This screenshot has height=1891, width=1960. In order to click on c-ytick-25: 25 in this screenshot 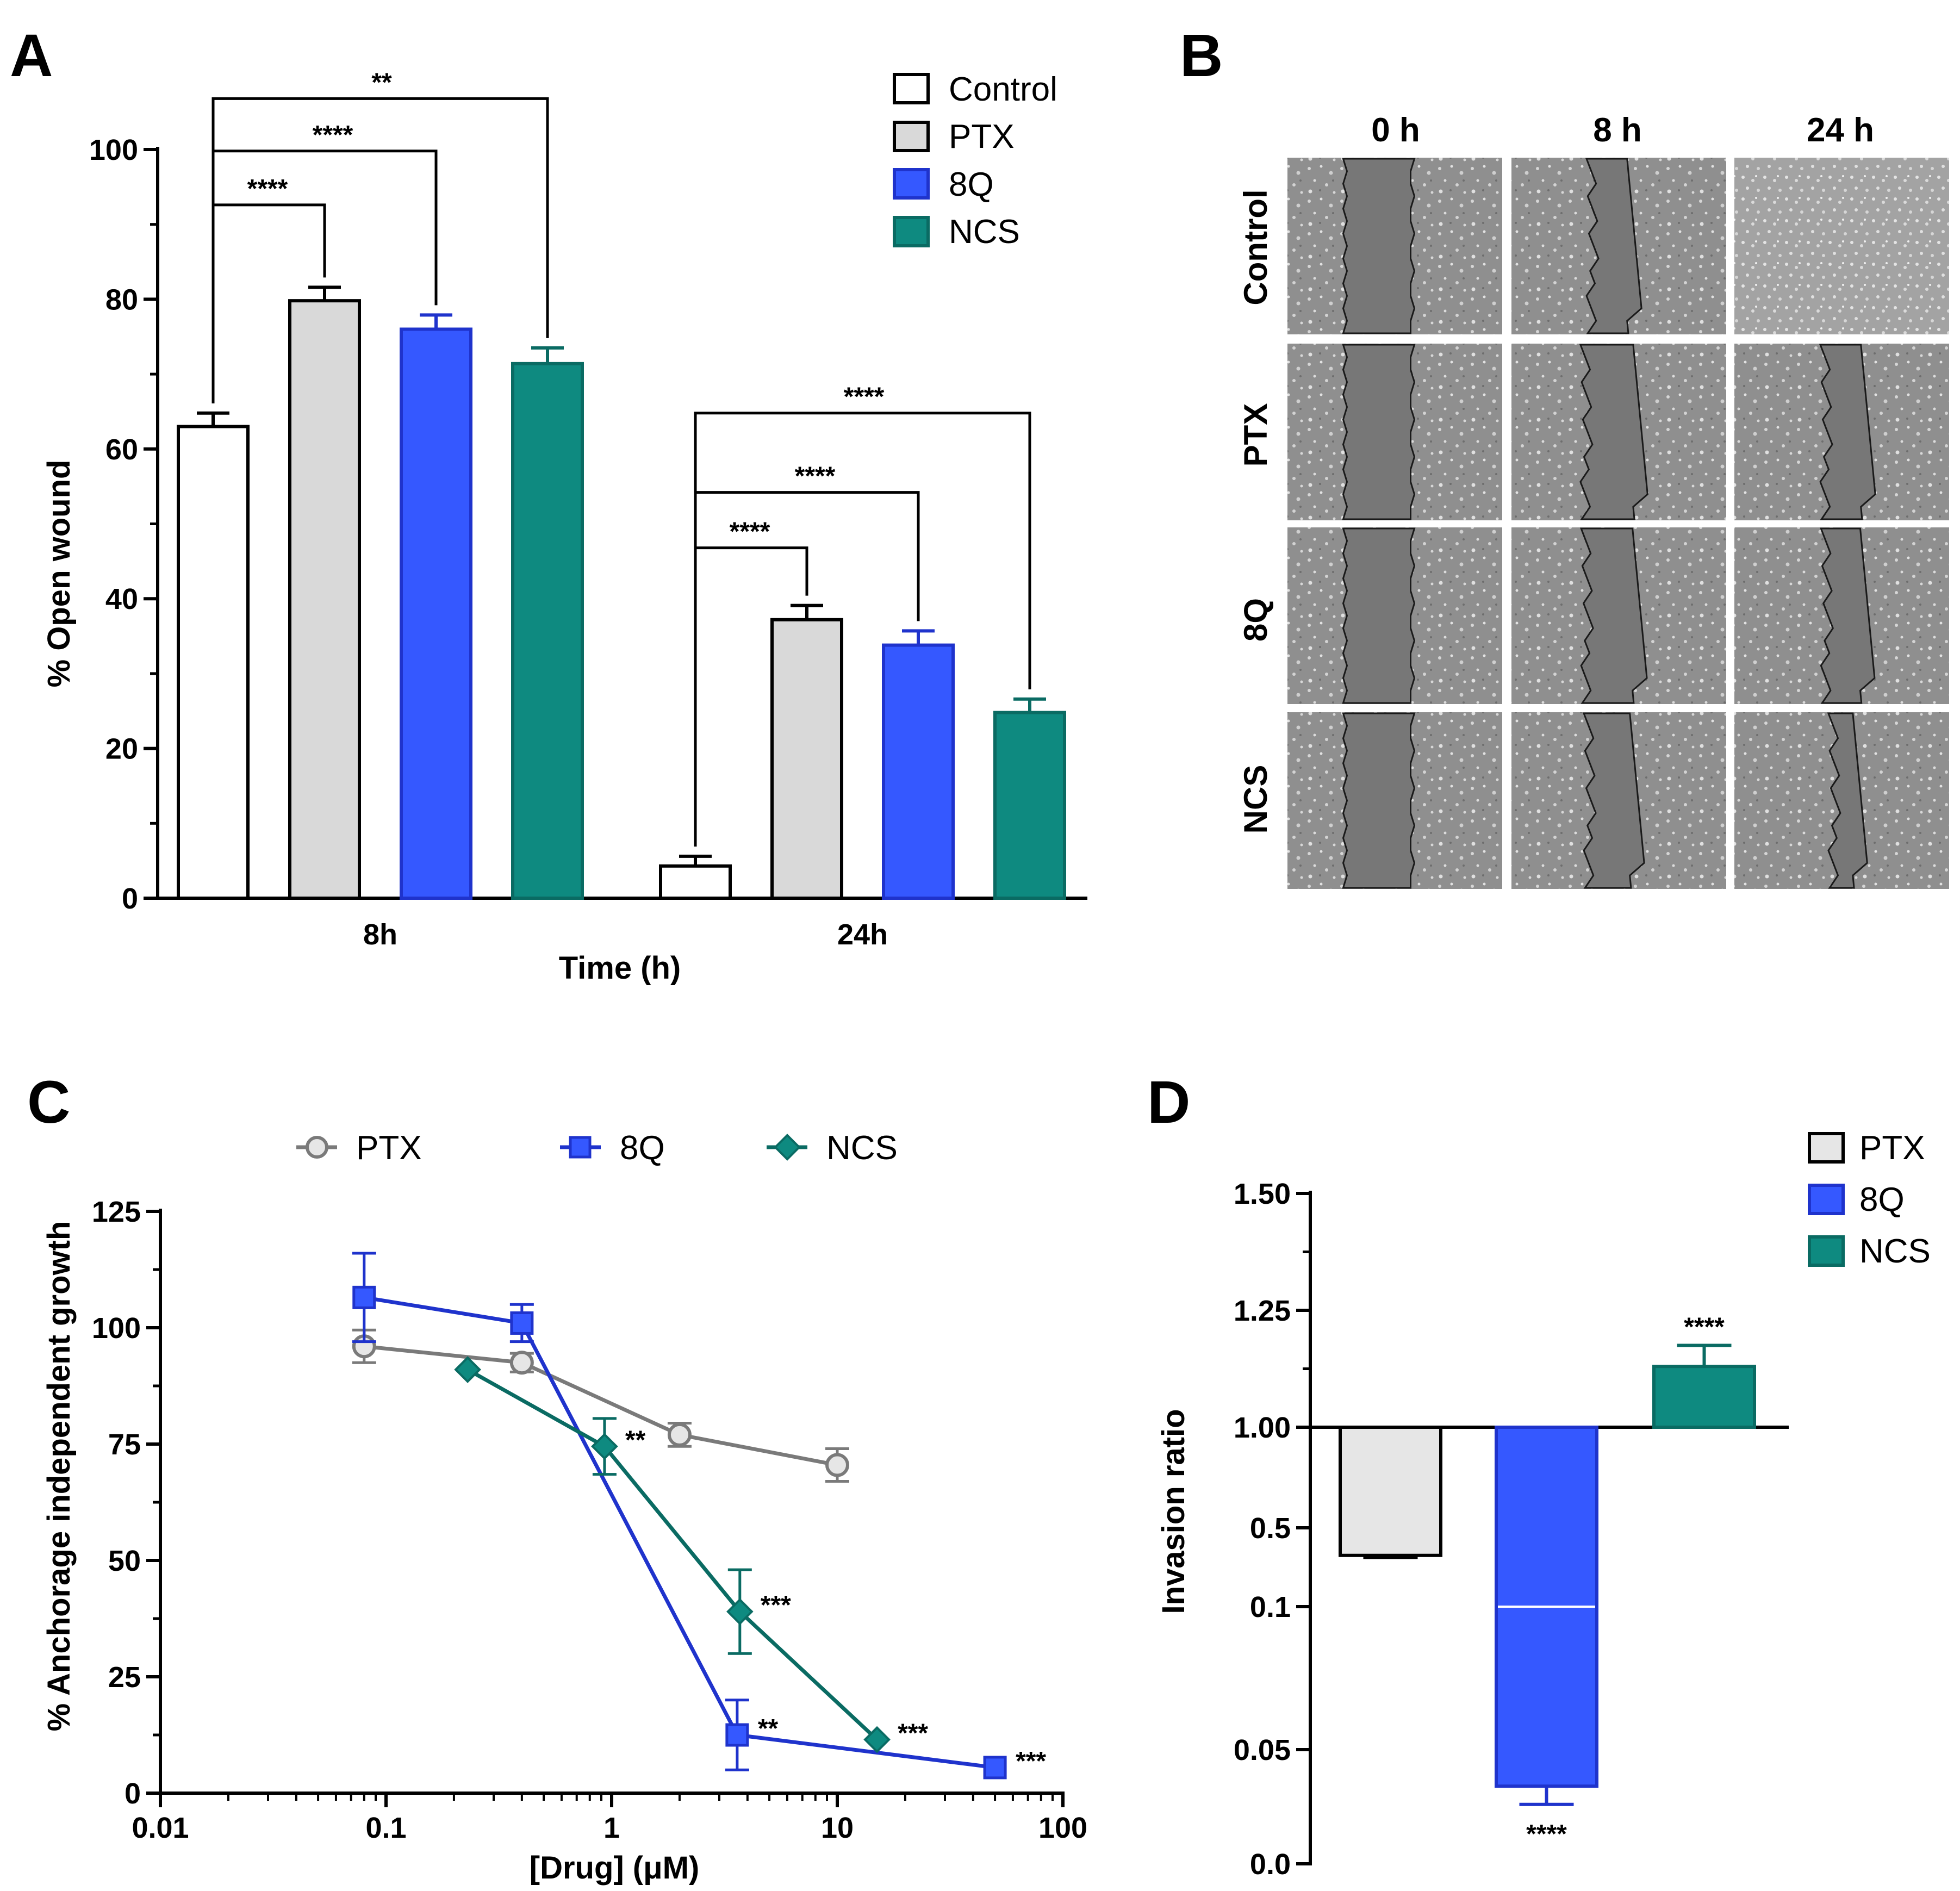, I will do `click(124, 1677)`.